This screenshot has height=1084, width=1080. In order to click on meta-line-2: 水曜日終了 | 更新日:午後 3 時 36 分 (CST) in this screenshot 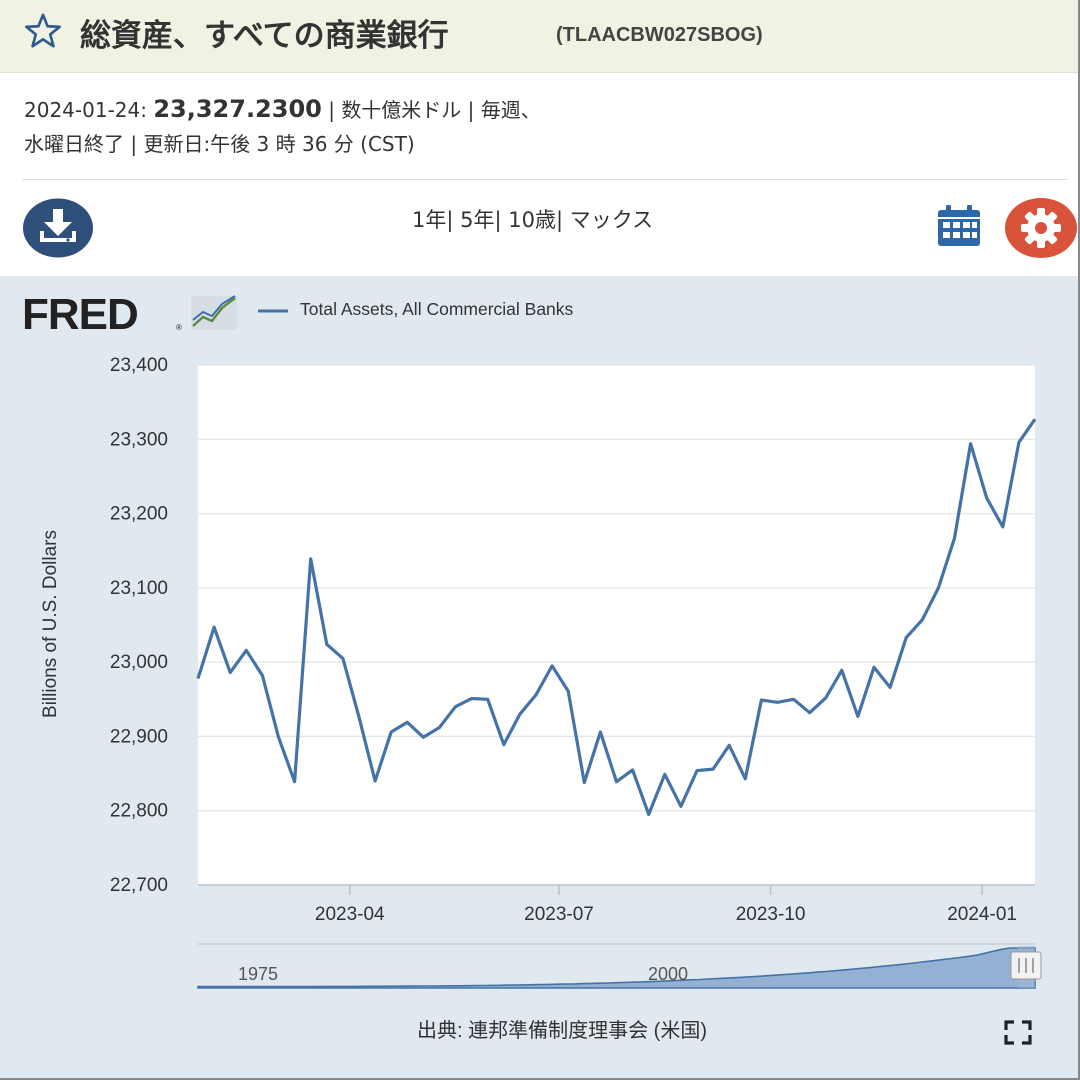, I will do `click(219, 144)`.